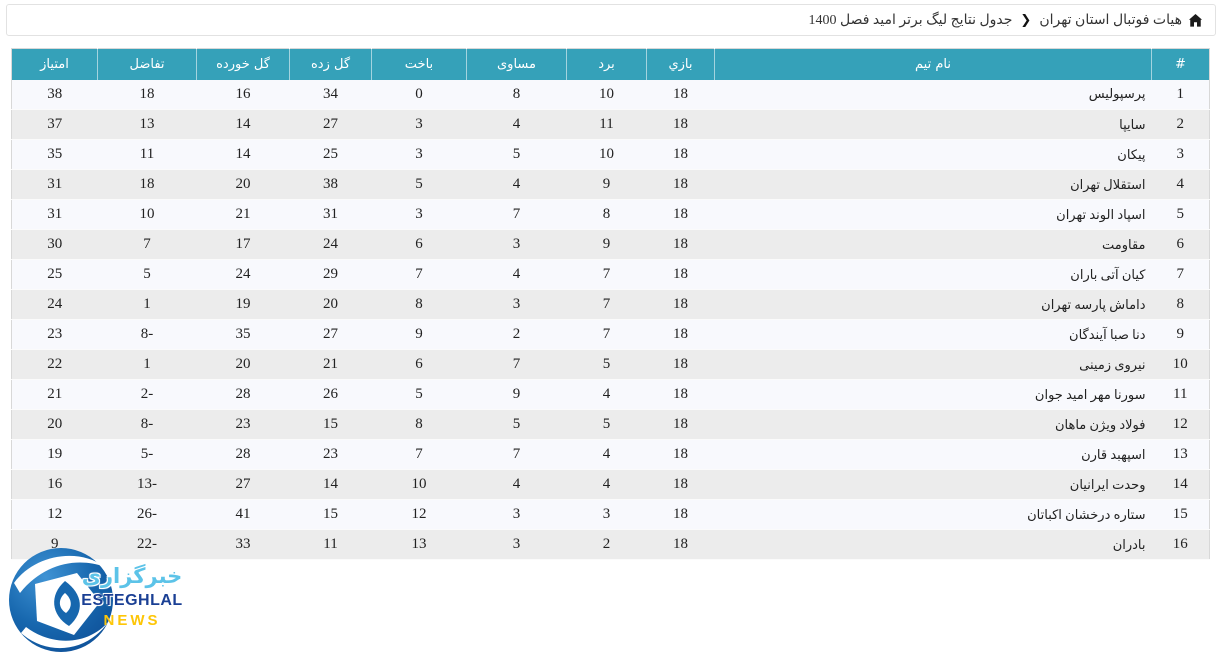 The image size is (1222, 667). I want to click on goals-against-cell: 23, so click(243, 424).